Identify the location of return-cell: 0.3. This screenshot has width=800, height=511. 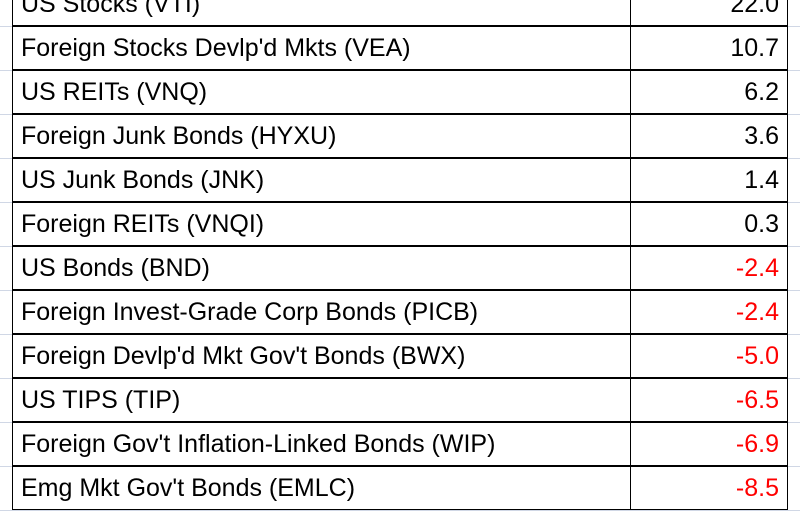
(709, 224).